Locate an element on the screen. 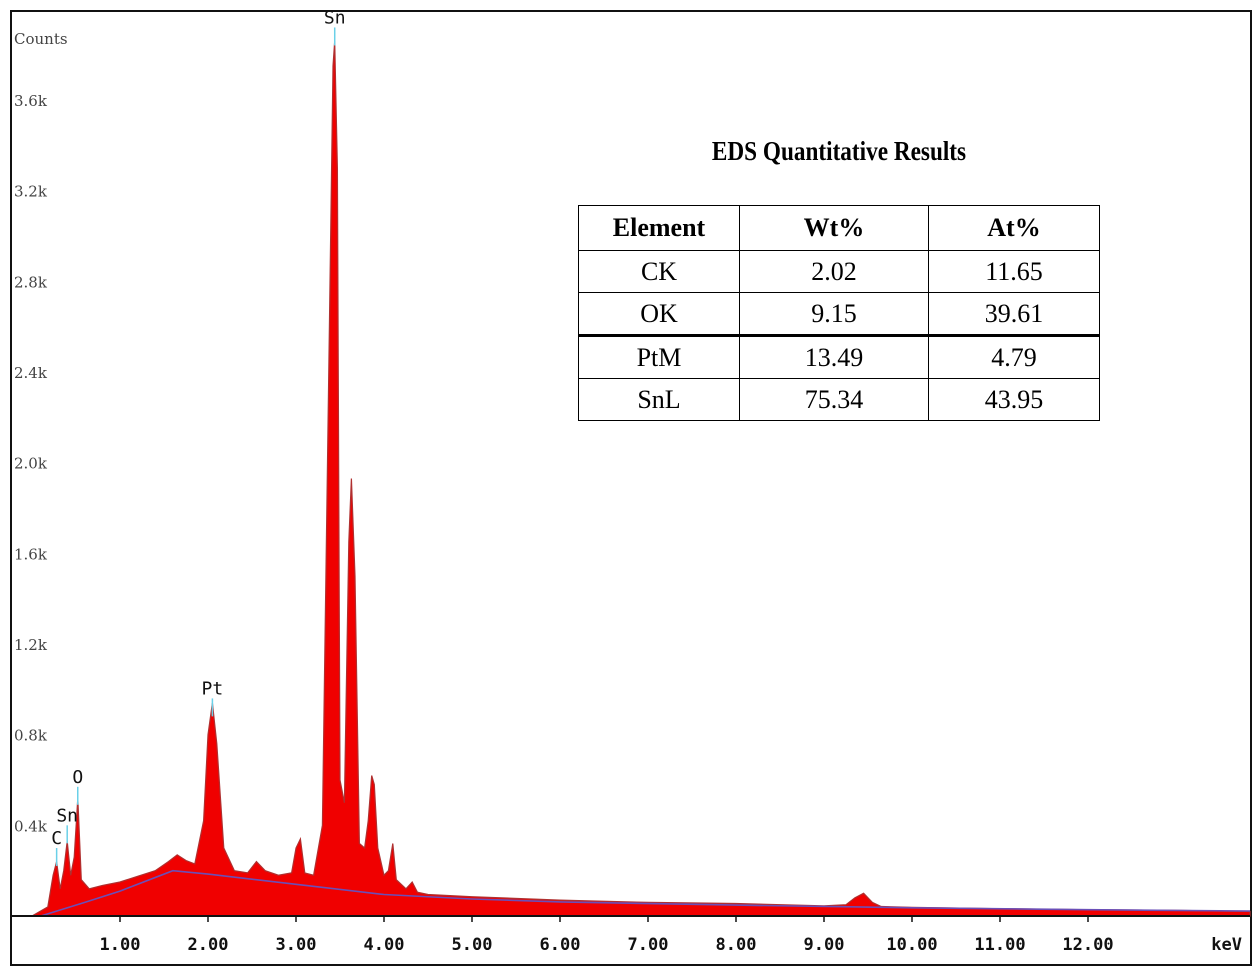 The width and height of the screenshot is (1260, 975). x-tick-label: 2.00 is located at coordinates (208, 945).